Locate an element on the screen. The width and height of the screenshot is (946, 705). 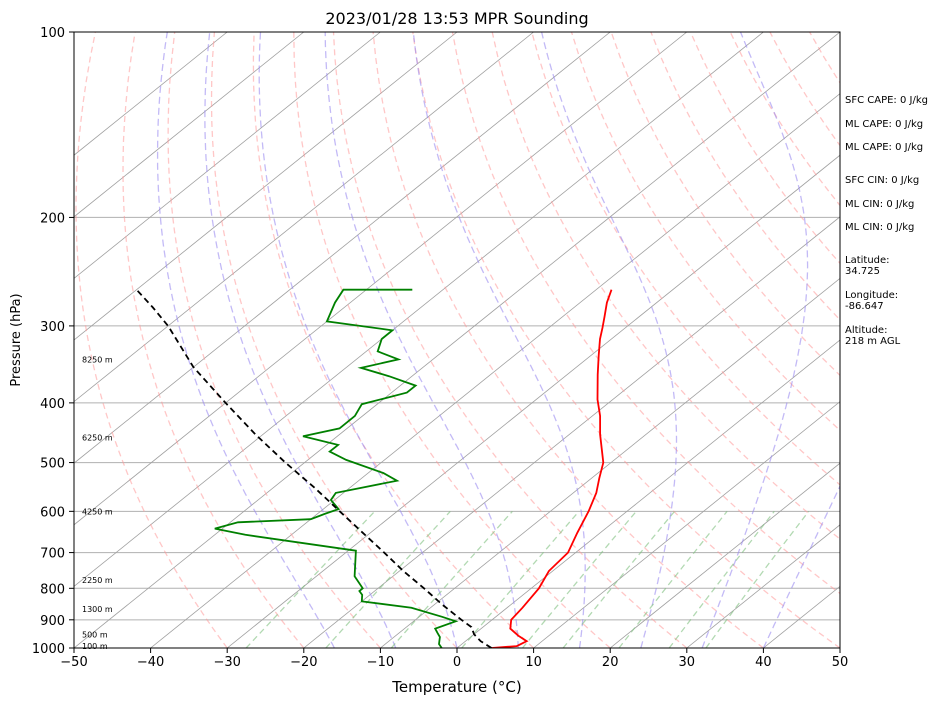
altitude-value: 218 m AGL is located at coordinates (873, 341).